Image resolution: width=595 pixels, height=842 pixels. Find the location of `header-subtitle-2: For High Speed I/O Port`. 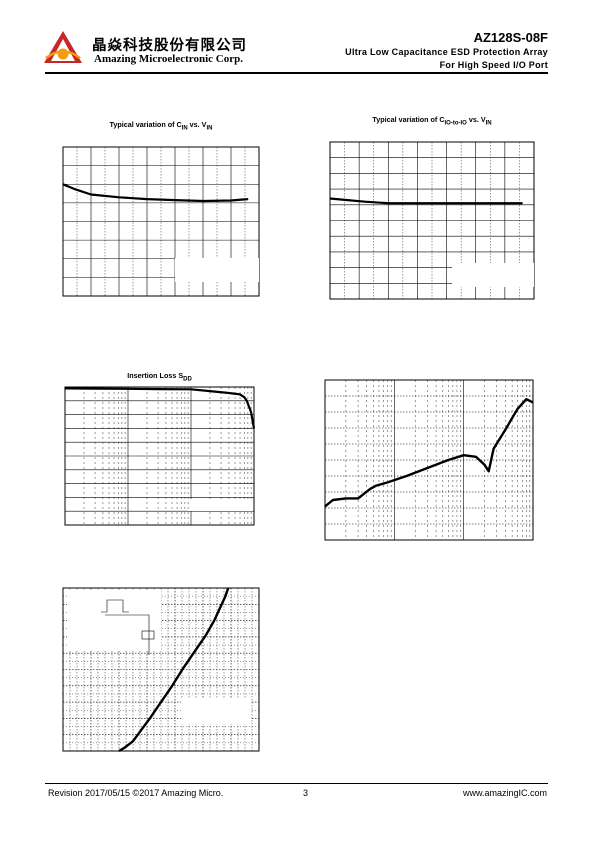

header-subtitle-2: For High Speed I/O Port is located at coordinates (493, 65).